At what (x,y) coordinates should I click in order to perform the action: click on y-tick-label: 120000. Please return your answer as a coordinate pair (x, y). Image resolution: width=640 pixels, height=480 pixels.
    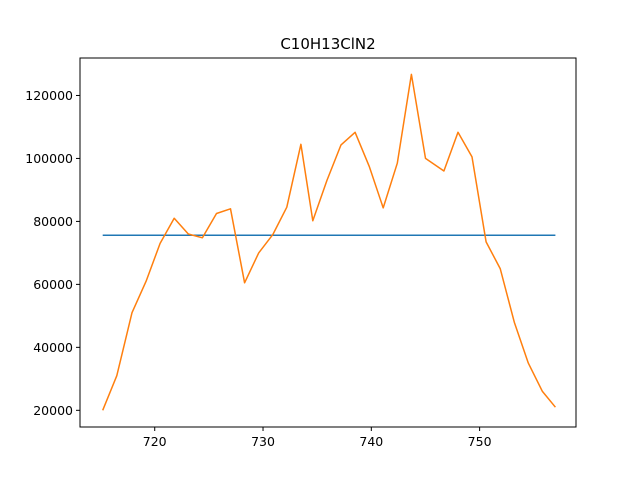
    Looking at the image, I should click on (49, 95).